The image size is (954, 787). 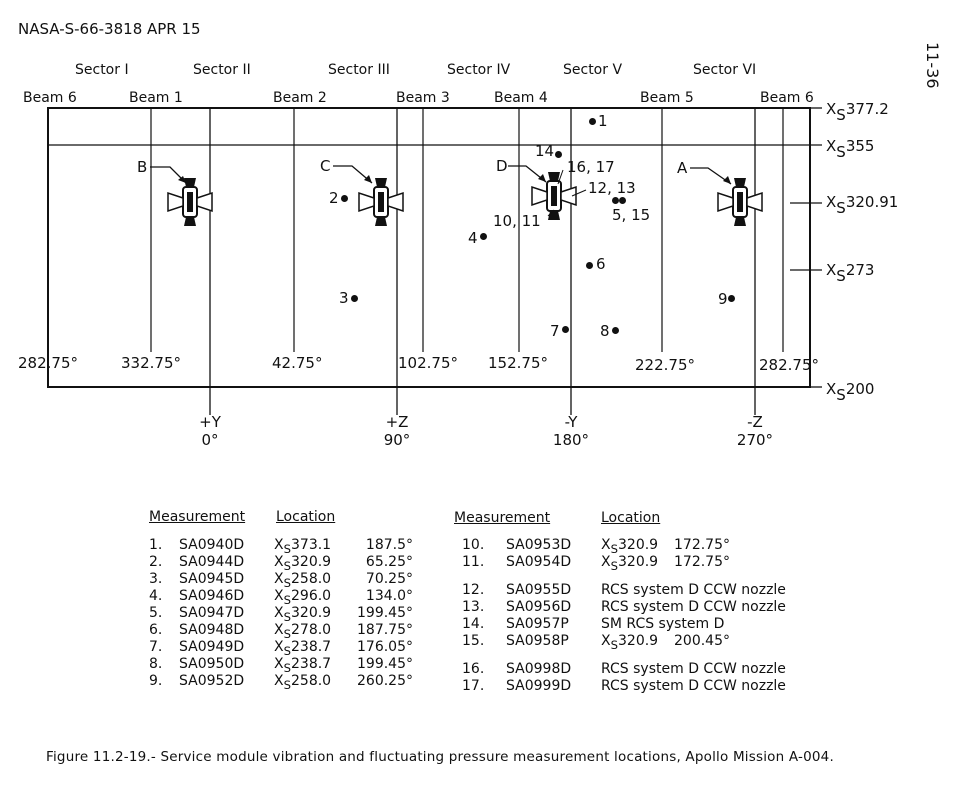 What do you see at coordinates (723, 299) in the screenshot?
I see `point-label: 9` at bounding box center [723, 299].